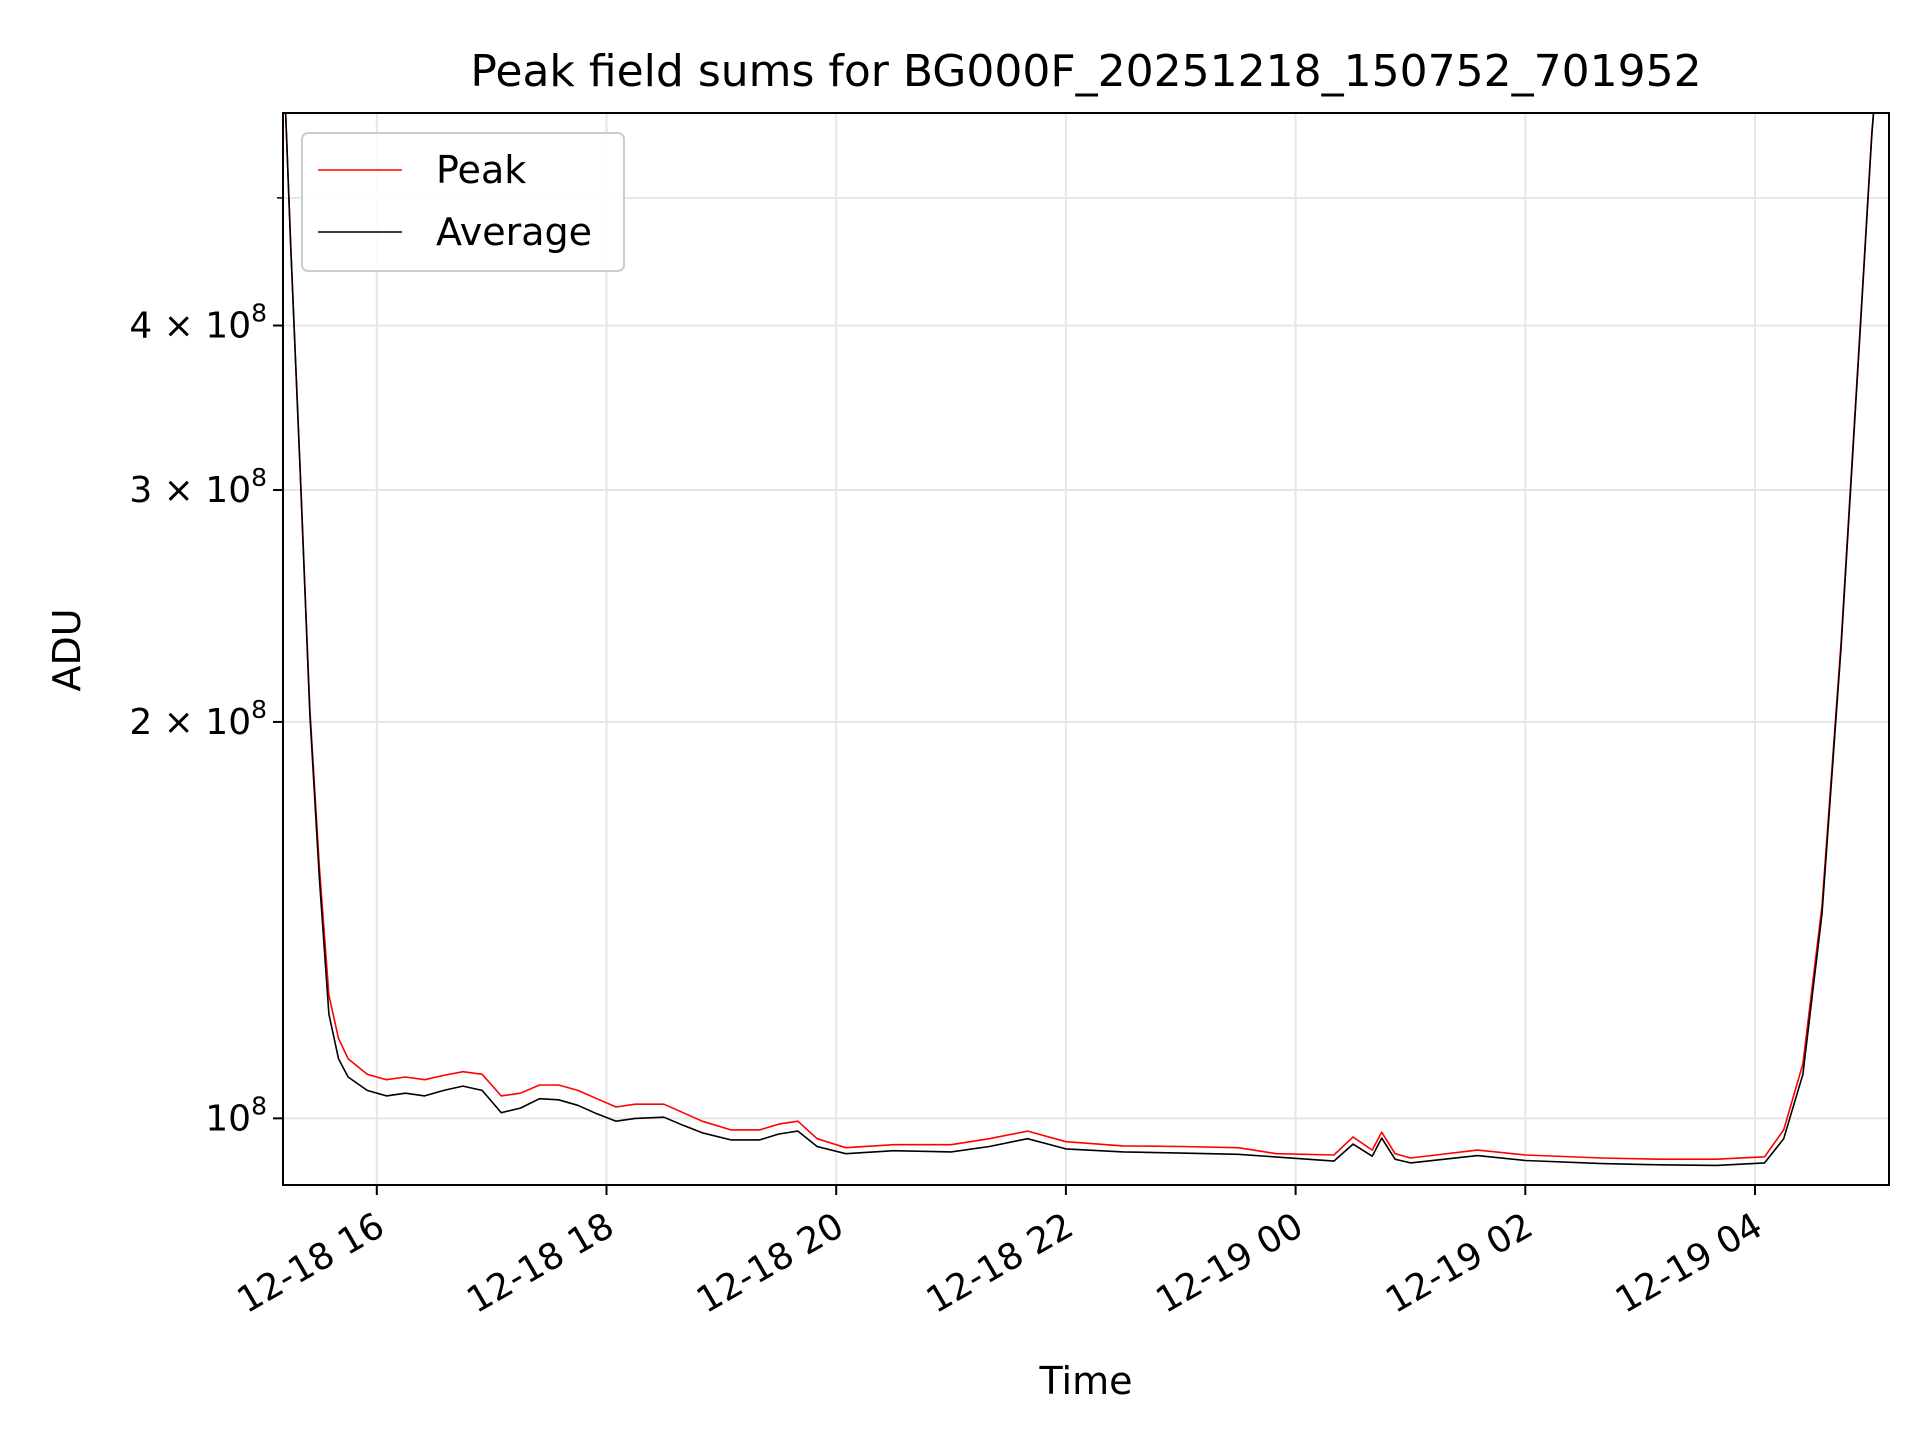 Image resolution: width=1920 pixels, height=1440 pixels. What do you see at coordinates (206, 668) in the screenshot?
I see `y-axis-ticks: 108 2 × 108 3 × 108 4 × 108` at bounding box center [206, 668].